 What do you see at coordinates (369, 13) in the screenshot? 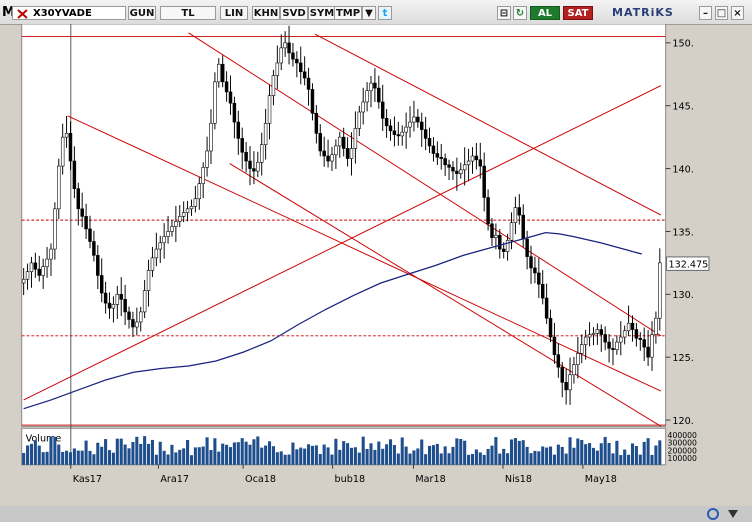
I see `dropdown-arrow-icon: ▼` at bounding box center [369, 13].